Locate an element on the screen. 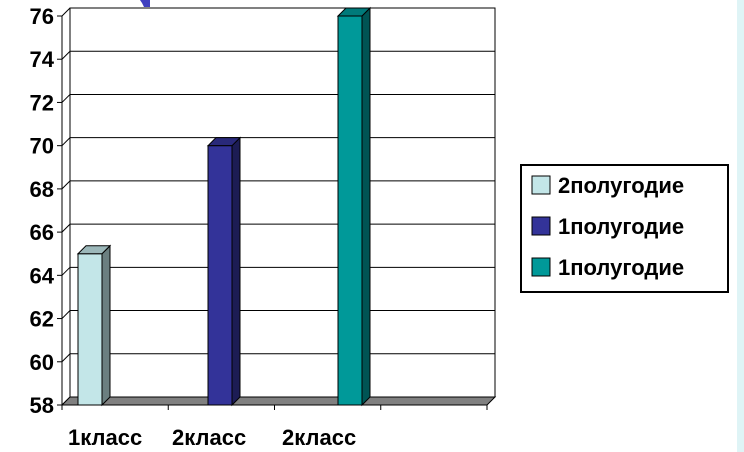 This screenshot has width=744, height=452. x-axis: 1класс 2класс 2класс is located at coordinates (274, 427).